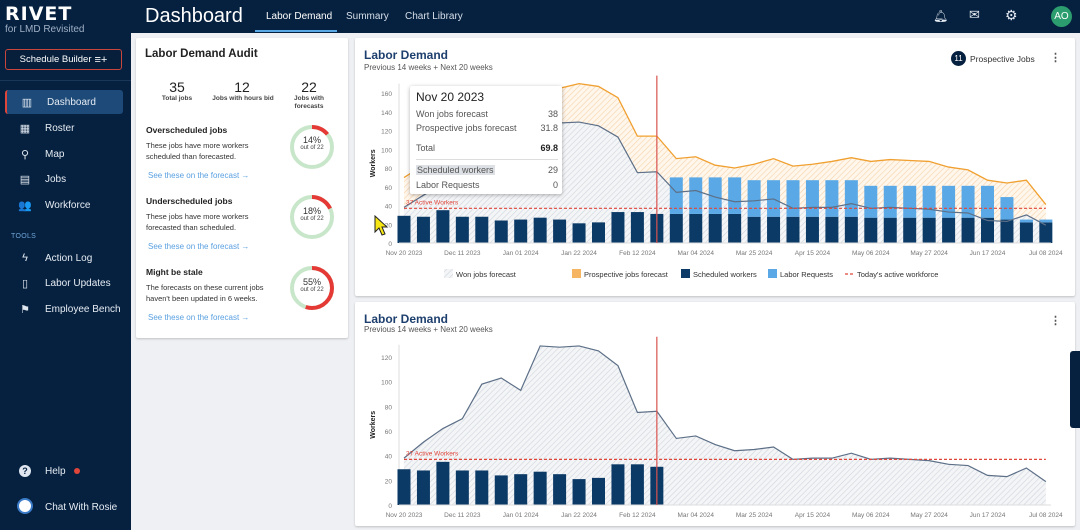  What do you see at coordinates (64, 471) in the screenshot?
I see `sidebar-item-help: ? Help` at bounding box center [64, 471].